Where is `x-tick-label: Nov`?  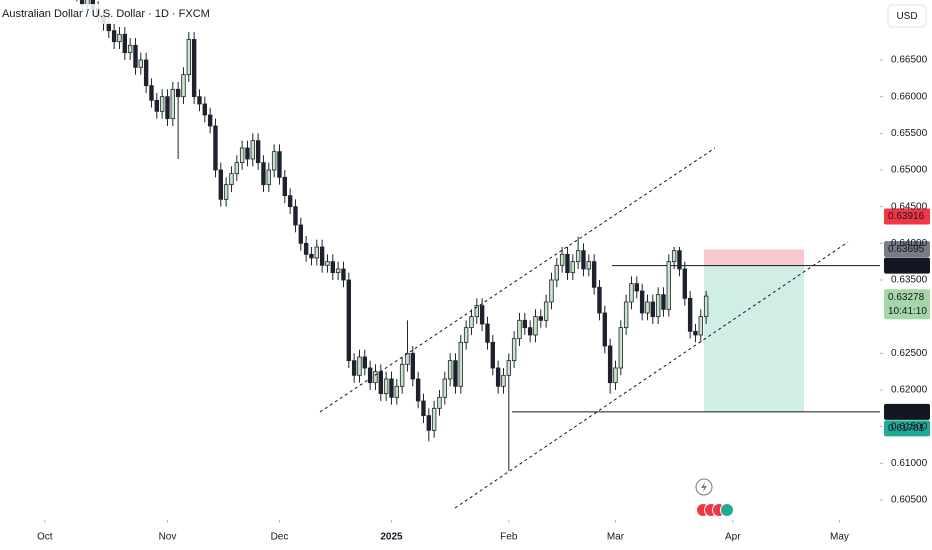 x-tick-label: Nov is located at coordinates (168, 537).